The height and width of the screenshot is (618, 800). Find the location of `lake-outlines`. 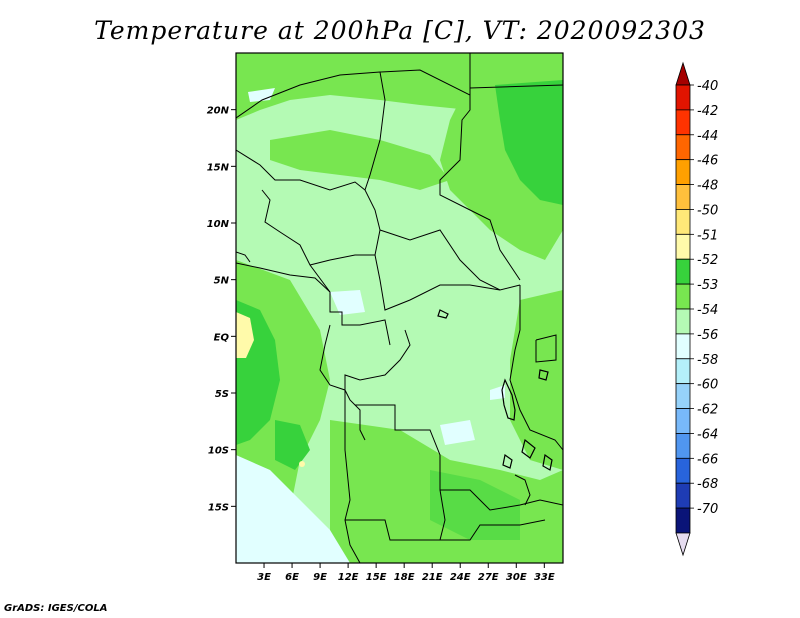

lake-outlines is located at coordinates (495, 390).